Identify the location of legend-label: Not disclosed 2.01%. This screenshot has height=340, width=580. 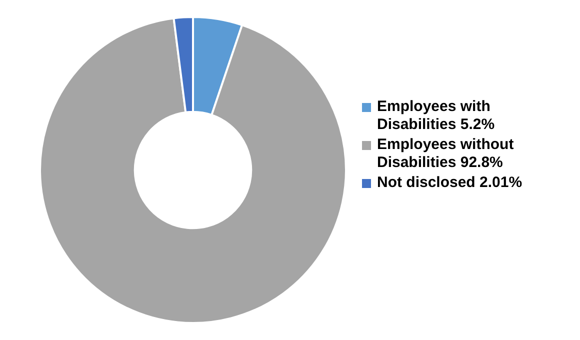
(449, 183).